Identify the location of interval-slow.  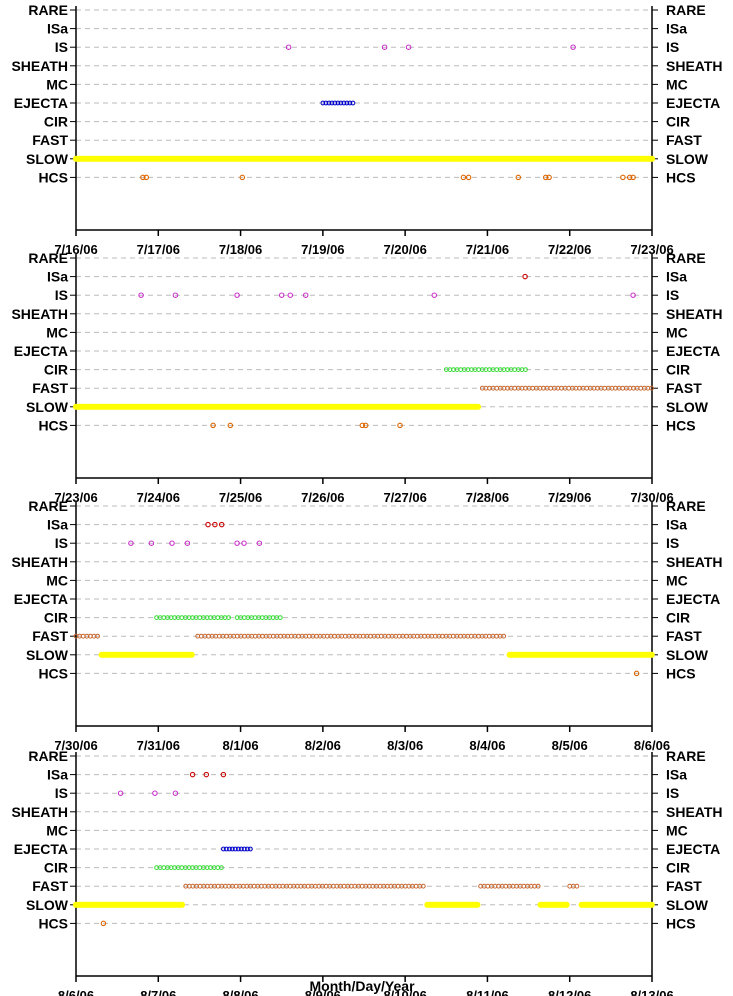
(452, 904).